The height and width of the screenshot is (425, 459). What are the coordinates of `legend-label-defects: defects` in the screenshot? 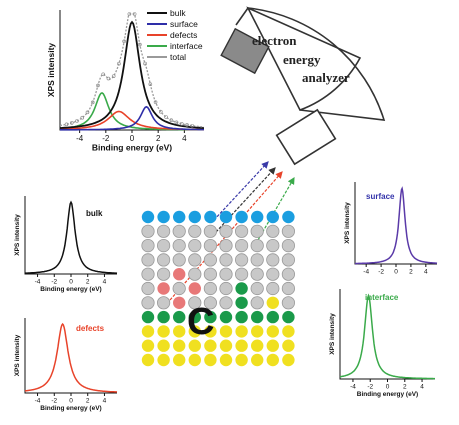 It's located at (183, 35).